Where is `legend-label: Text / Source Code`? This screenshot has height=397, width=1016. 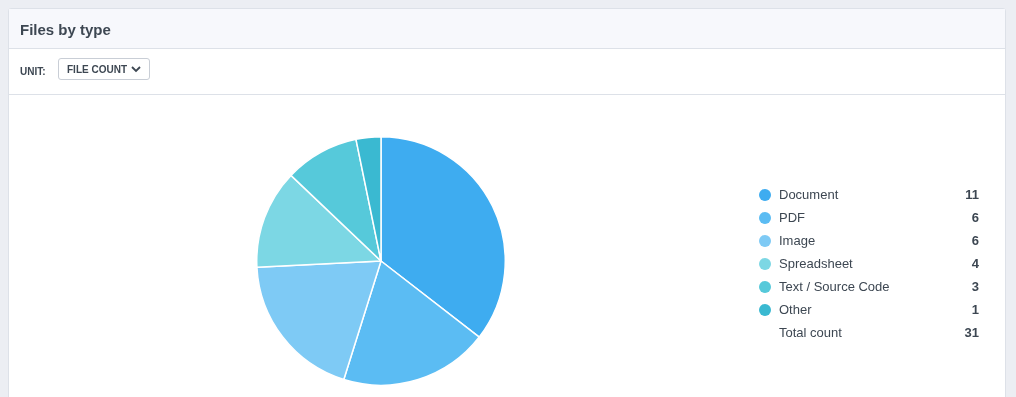 legend-label: Text / Source Code is located at coordinates (834, 286).